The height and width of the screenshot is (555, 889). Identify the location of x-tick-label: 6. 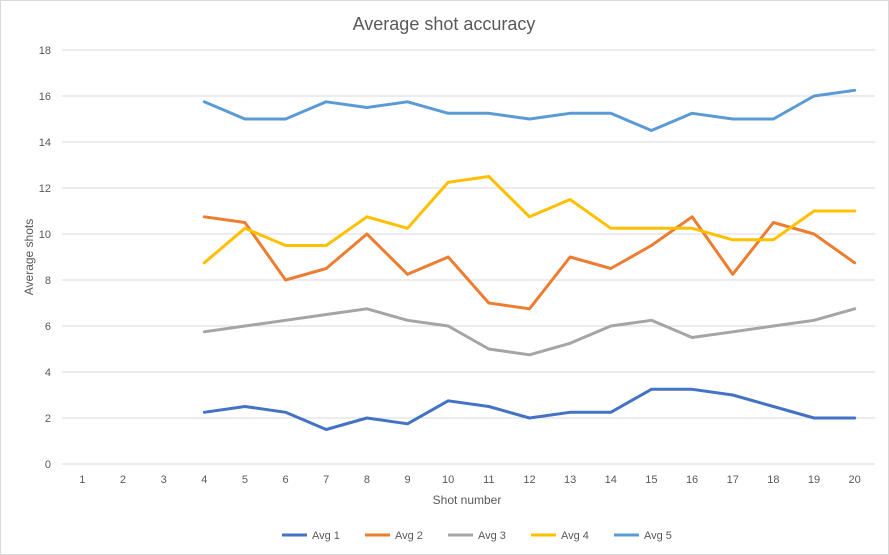
(286, 480).